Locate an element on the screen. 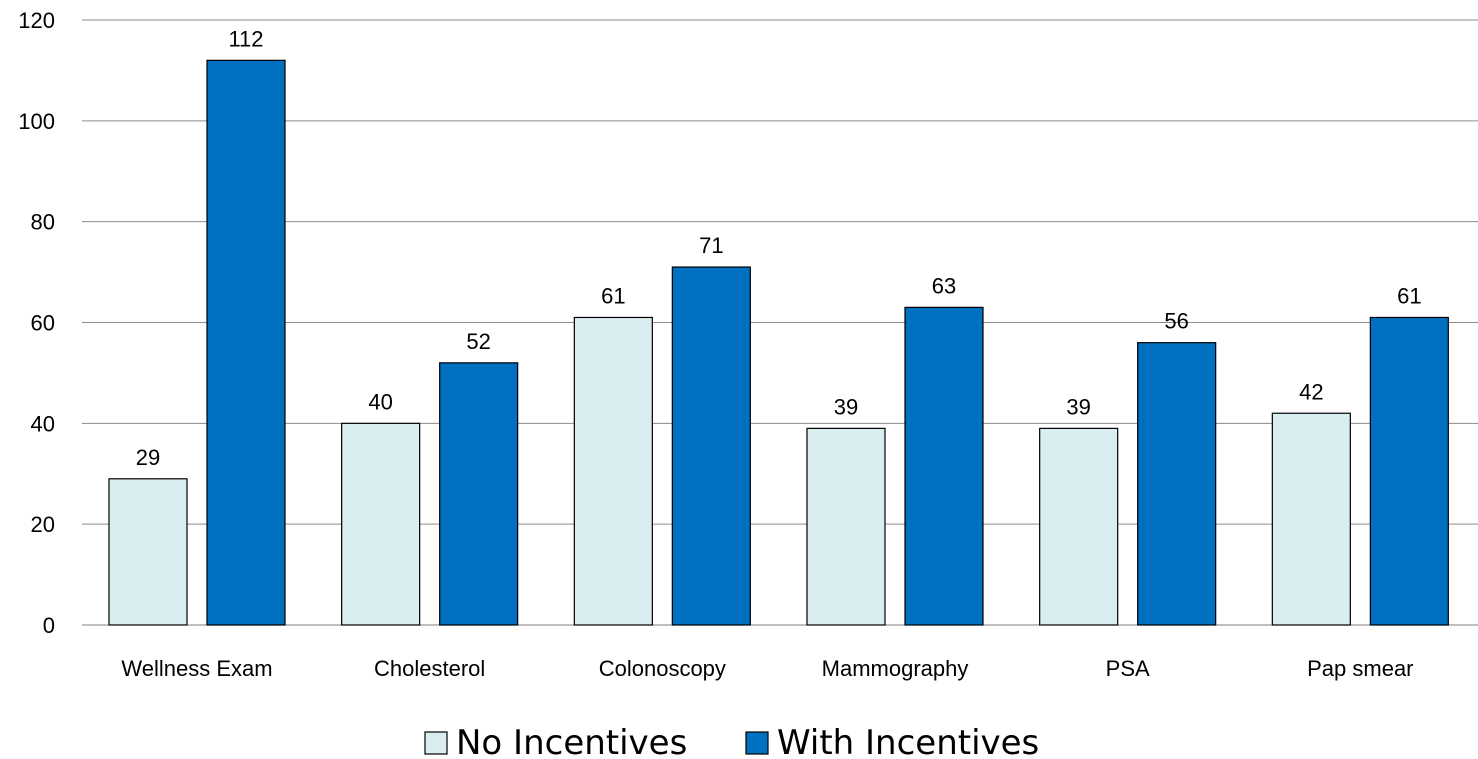 The height and width of the screenshot is (759, 1478). category-label: Mammography is located at coordinates (895, 668).